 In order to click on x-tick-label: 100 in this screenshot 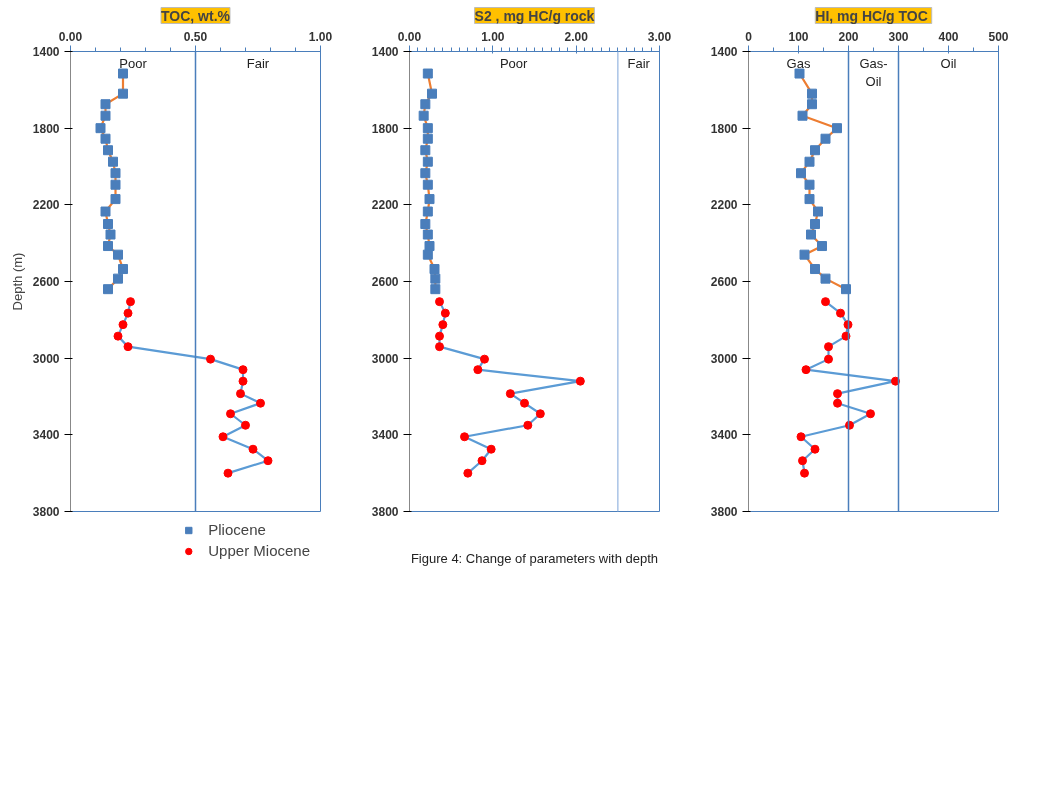, I will do `click(798, 36)`.